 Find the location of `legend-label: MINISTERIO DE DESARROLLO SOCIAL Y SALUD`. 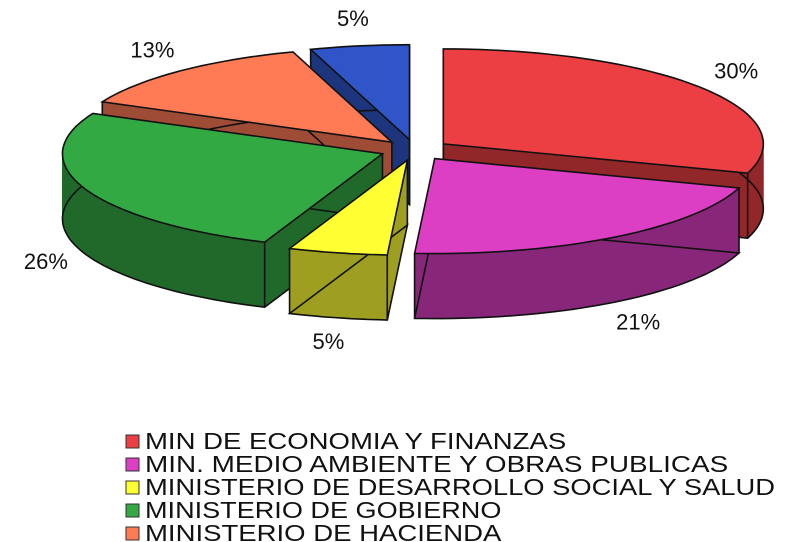

legend-label: MINISTERIO DE DESARROLLO SOCIAL Y SALUD is located at coordinates (460, 487).